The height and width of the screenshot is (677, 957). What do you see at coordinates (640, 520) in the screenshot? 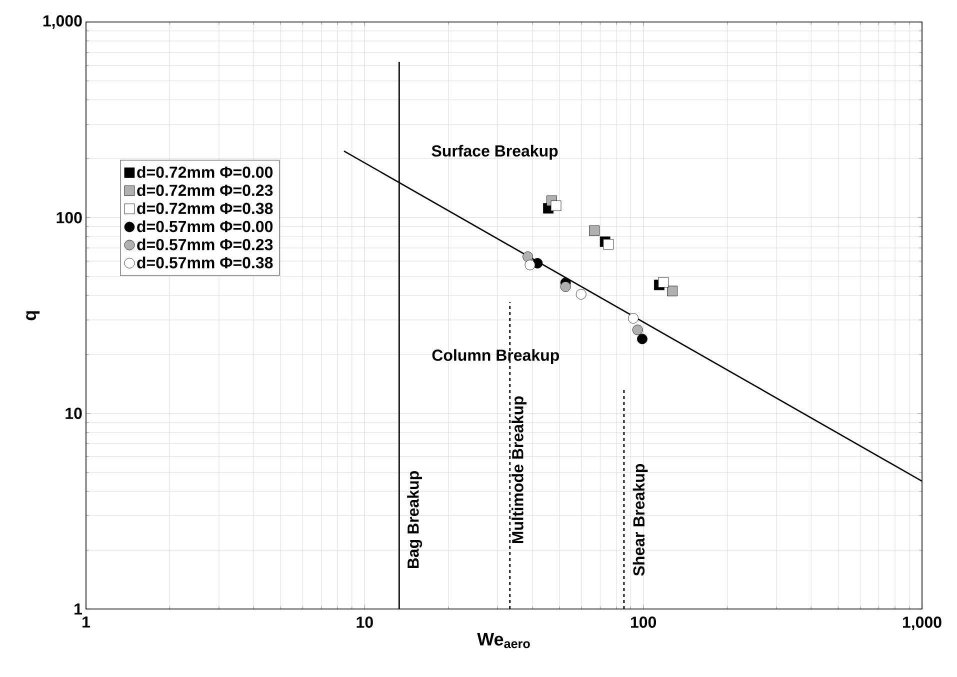
I see `annotation: Shear Breakup` at bounding box center [640, 520].